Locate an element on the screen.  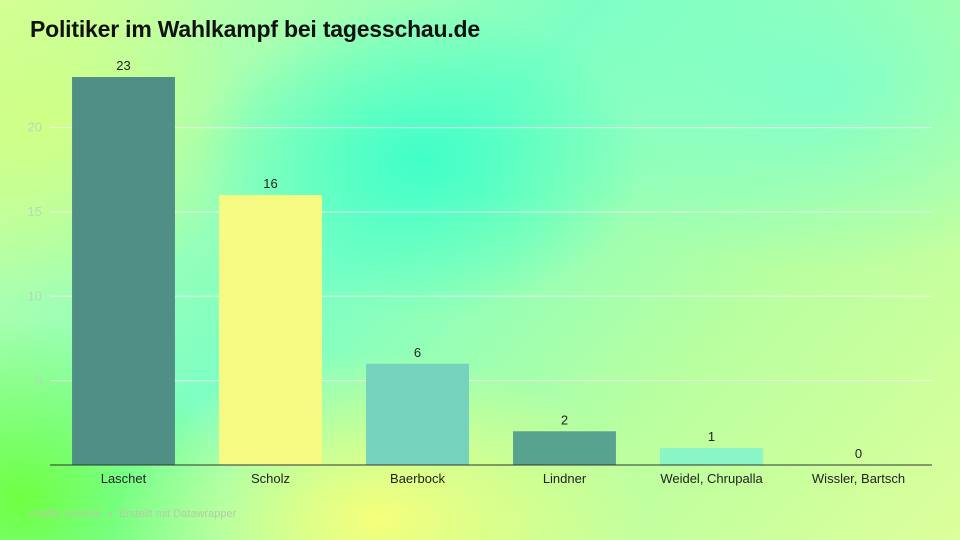
category-label: Wissler, Bartsch is located at coordinates (858, 478).